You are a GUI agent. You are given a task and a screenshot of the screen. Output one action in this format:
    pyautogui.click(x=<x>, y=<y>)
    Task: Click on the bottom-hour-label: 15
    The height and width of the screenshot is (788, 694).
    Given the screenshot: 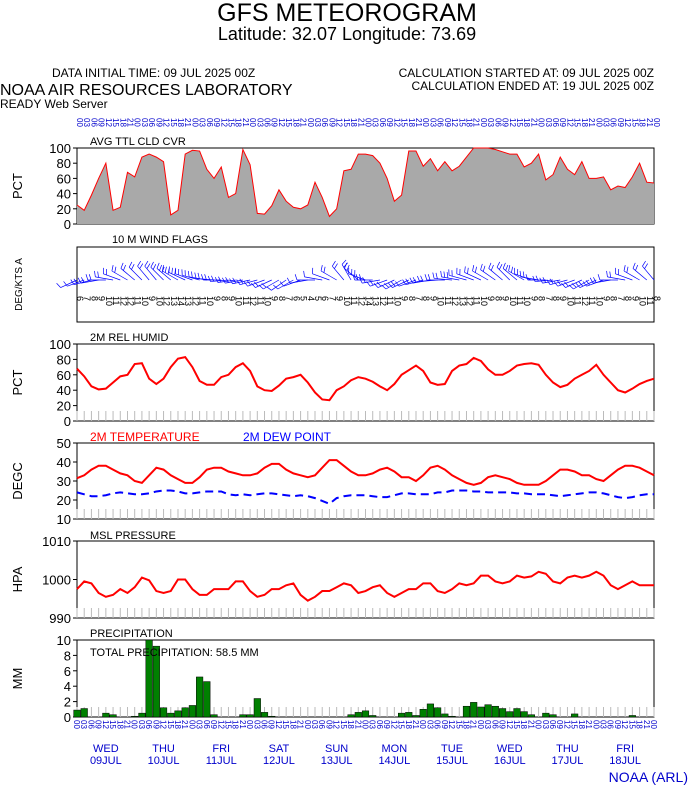 What is the action you would take?
    pyautogui.click(x=170, y=724)
    